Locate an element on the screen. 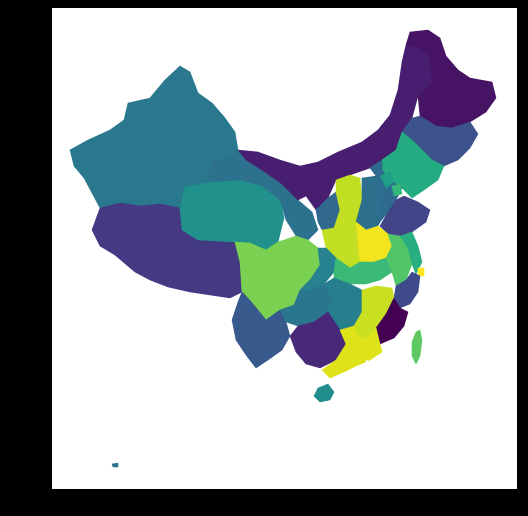 The image size is (528, 516). region-heilongjiang is located at coordinates (451, 79).